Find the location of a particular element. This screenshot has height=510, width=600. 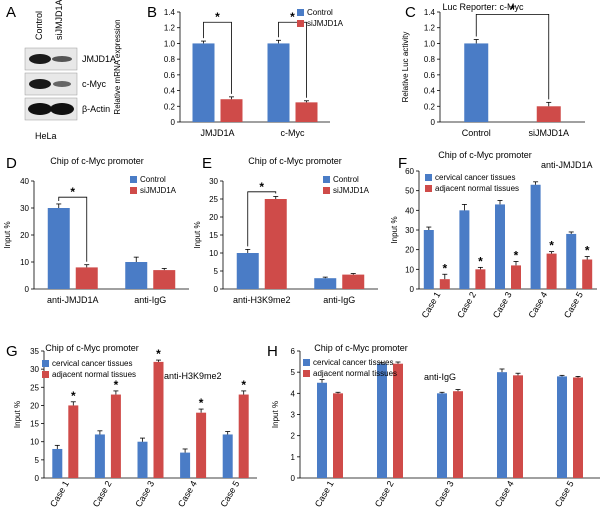

x-category-label: Case 1 is located at coordinates (324, 494).